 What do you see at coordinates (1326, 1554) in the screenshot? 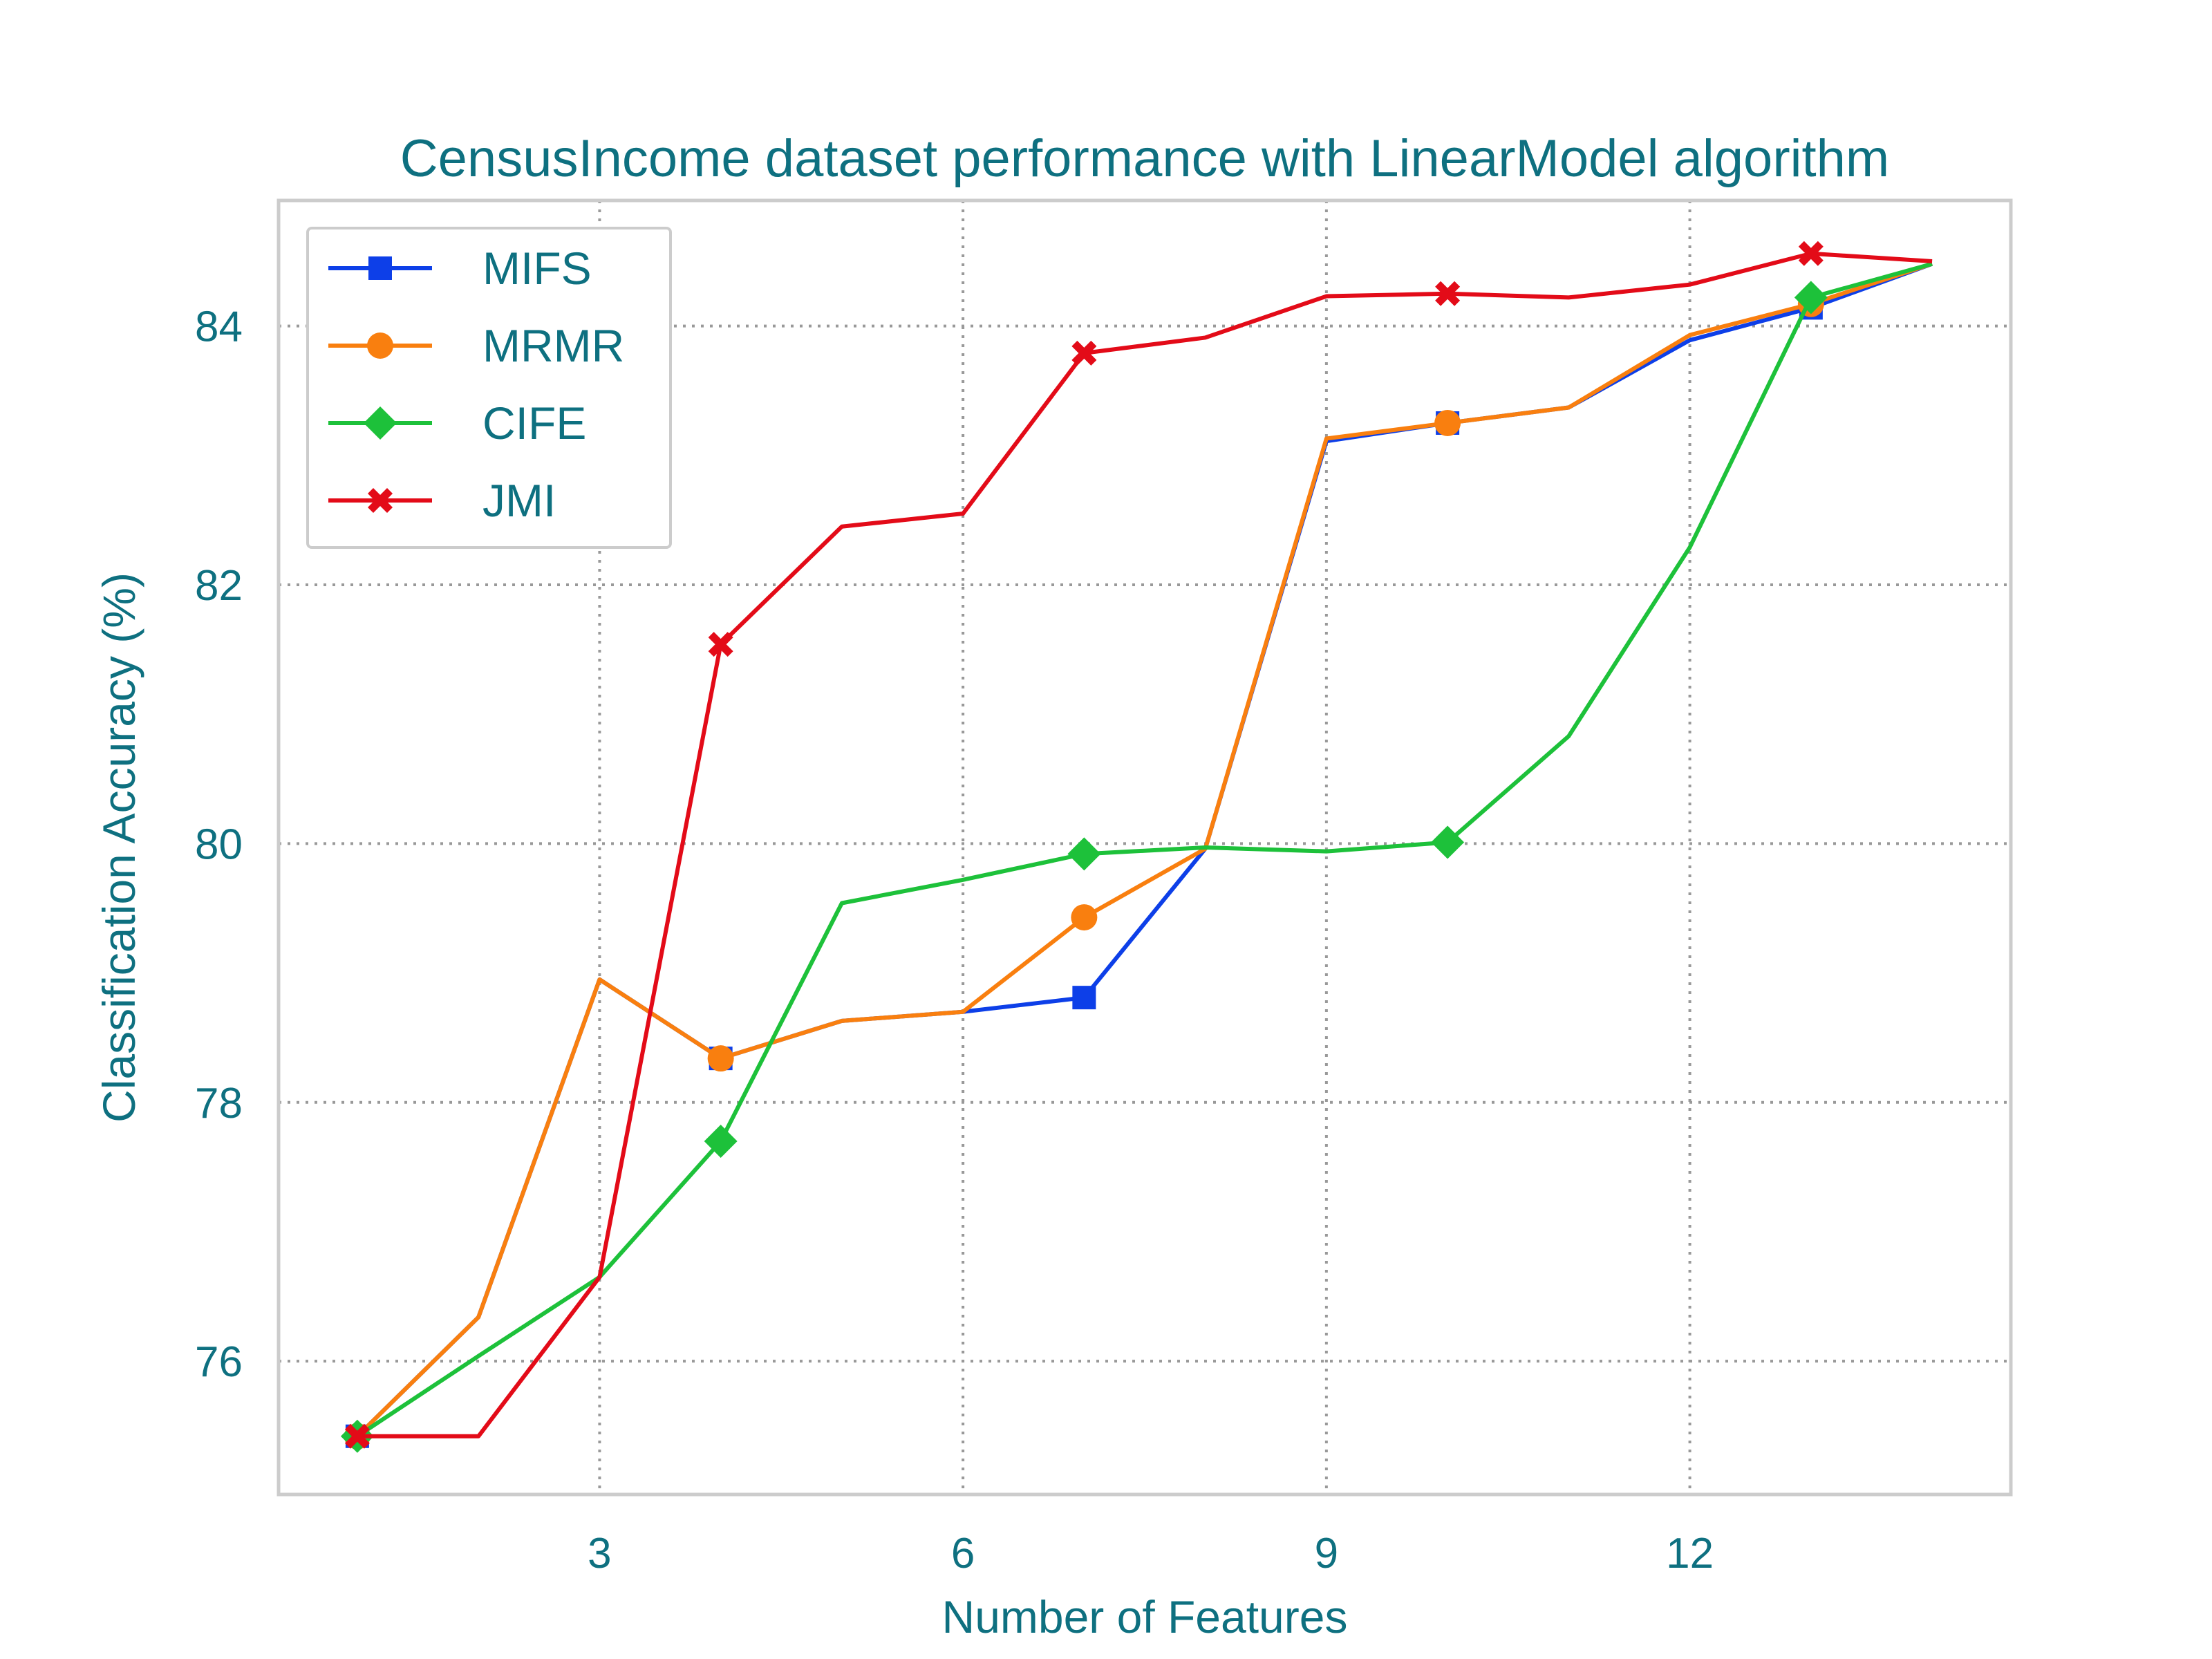
I see `x-tick-label: 9` at bounding box center [1326, 1554].